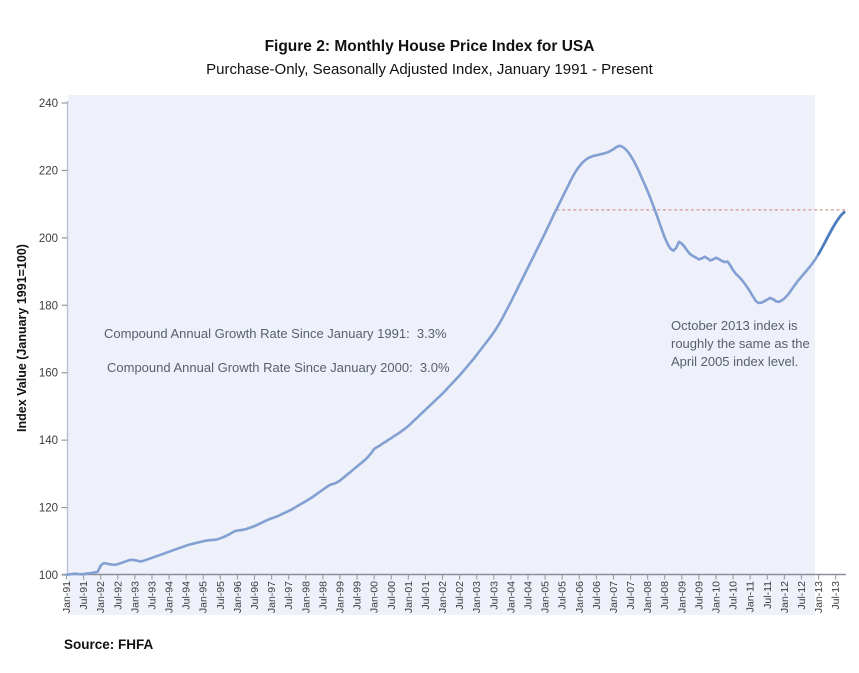 Image resolution: width=859 pixels, height=673 pixels. What do you see at coordinates (109, 644) in the screenshot?
I see `source-label: Source: FHFA` at bounding box center [109, 644].